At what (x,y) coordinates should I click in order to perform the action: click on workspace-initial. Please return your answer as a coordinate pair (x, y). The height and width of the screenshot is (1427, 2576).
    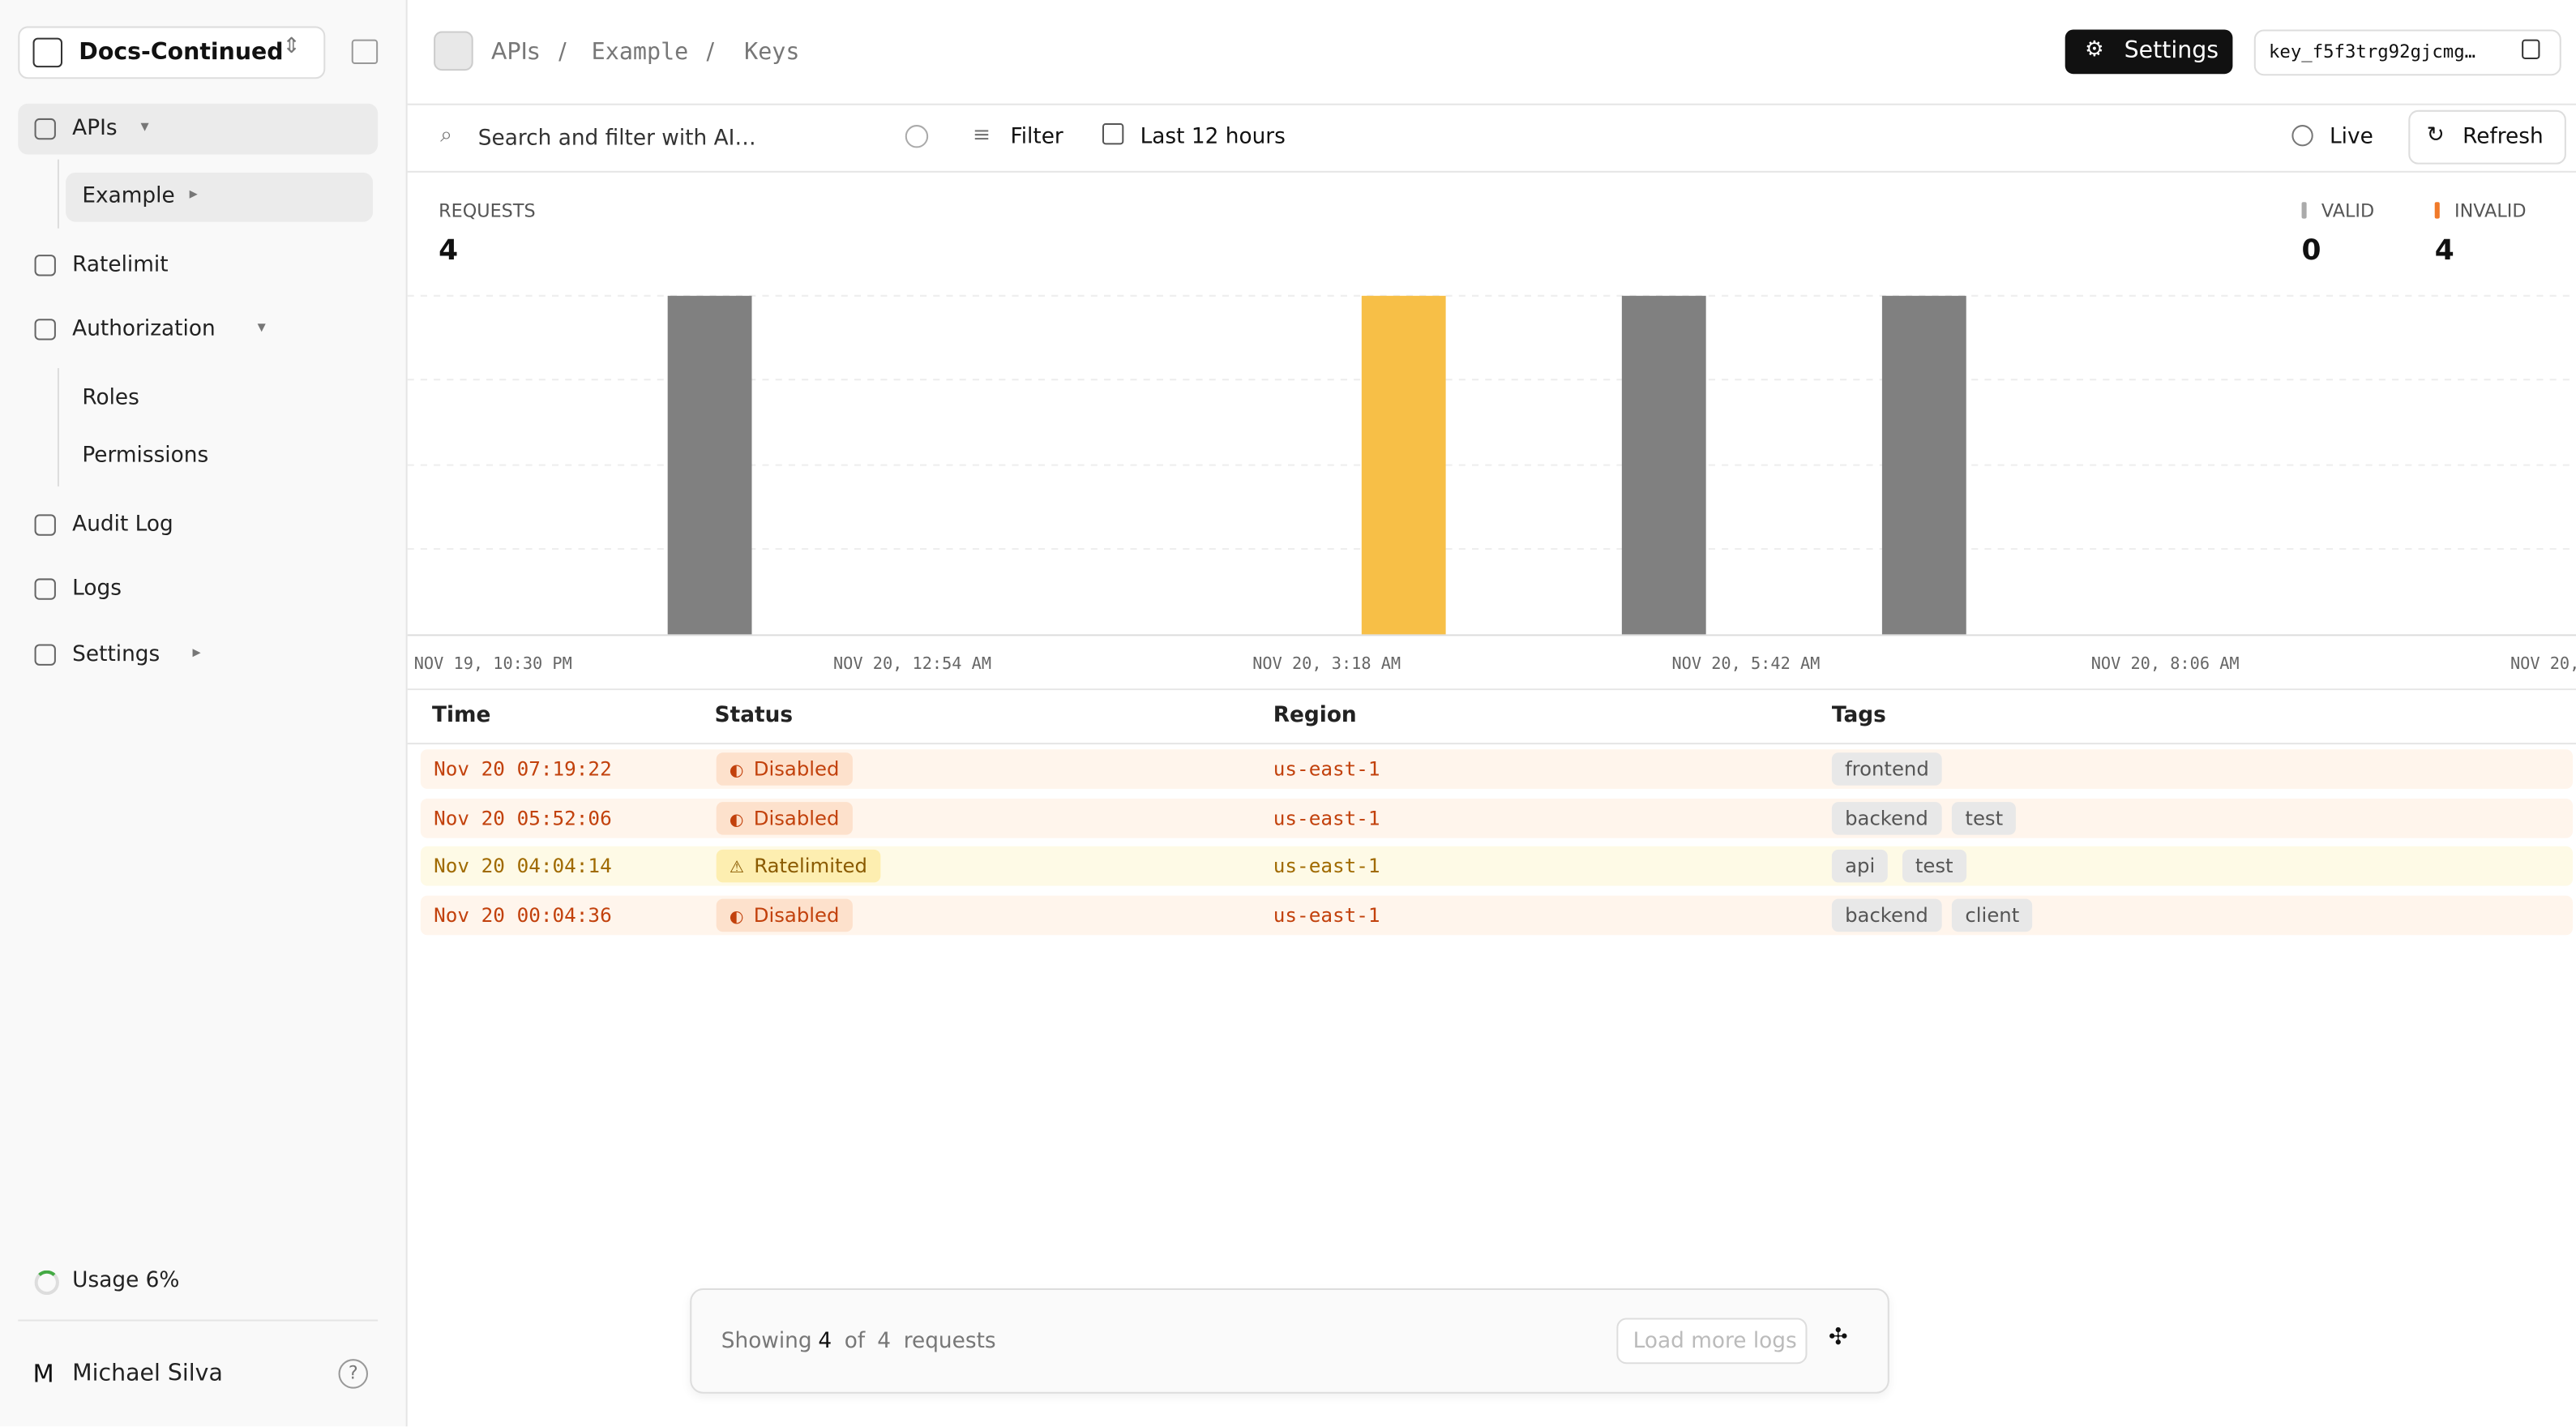
    Looking at the image, I should click on (47, 52).